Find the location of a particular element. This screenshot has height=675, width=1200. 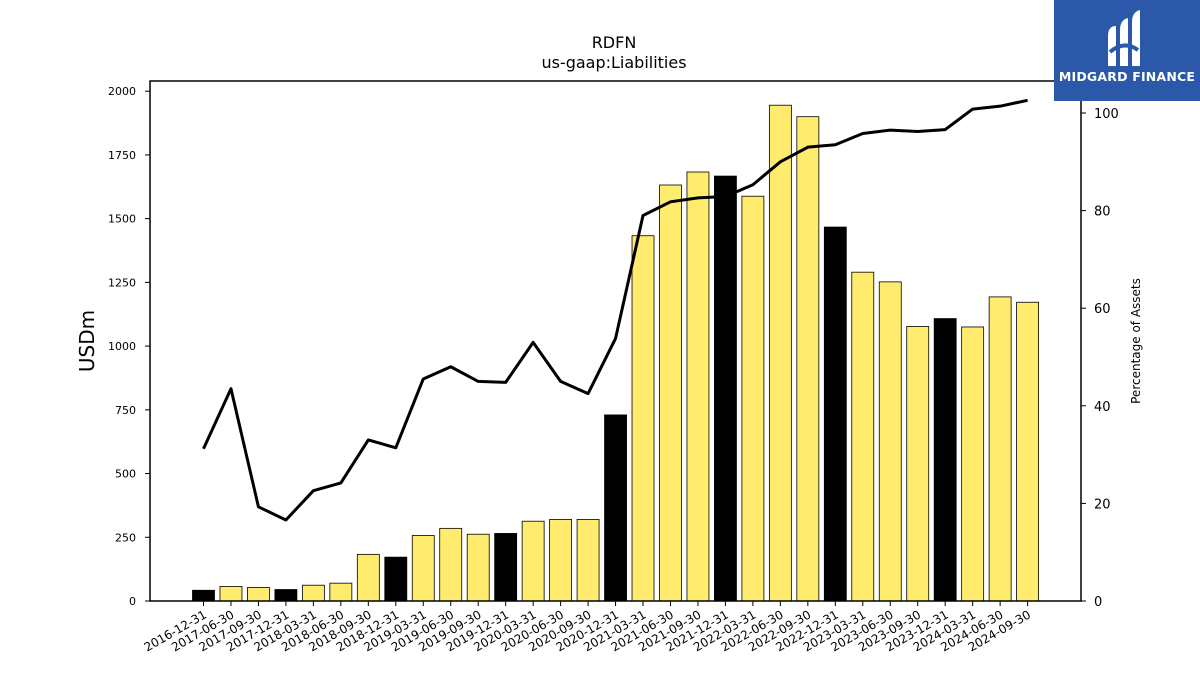

brand-logo: MIDGARD FINANCE is located at coordinates (1127, 50).